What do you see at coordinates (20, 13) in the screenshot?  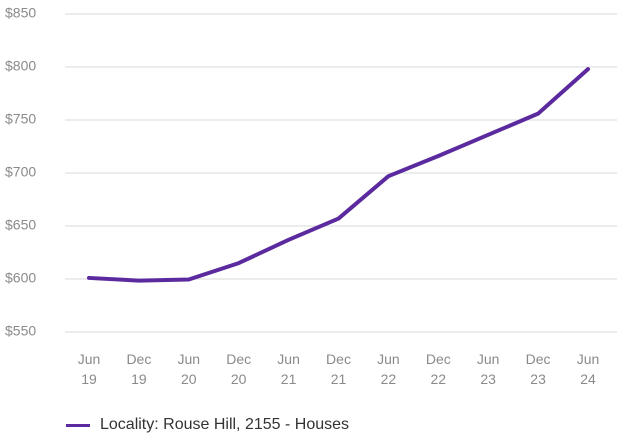 I see `y-tick-label: $850` at bounding box center [20, 13].